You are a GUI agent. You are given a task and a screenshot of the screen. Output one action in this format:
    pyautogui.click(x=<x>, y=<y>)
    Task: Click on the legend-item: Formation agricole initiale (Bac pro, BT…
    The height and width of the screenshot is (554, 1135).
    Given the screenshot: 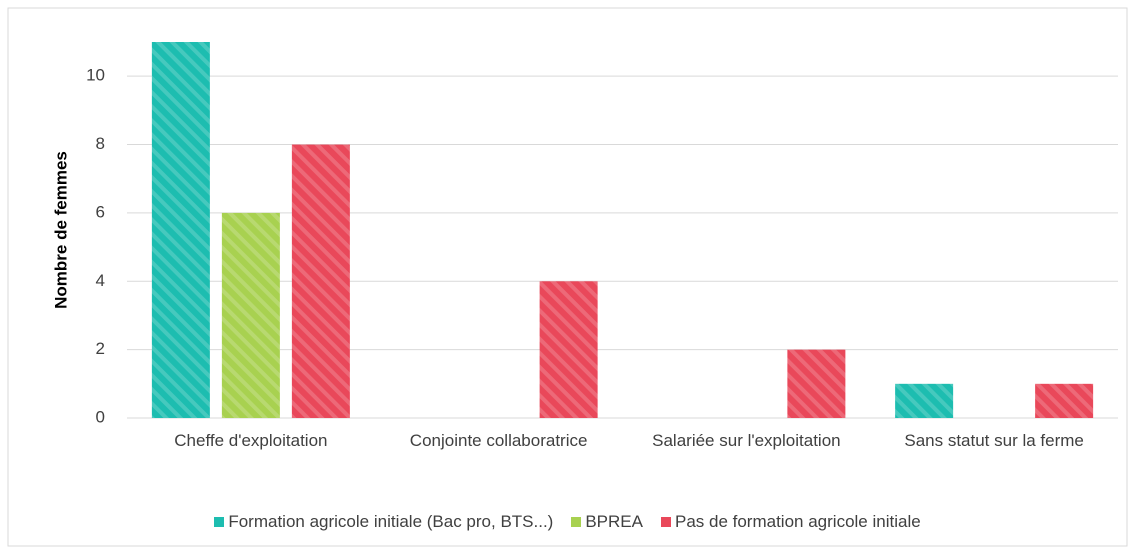 What is the action you would take?
    pyautogui.click(x=383, y=522)
    